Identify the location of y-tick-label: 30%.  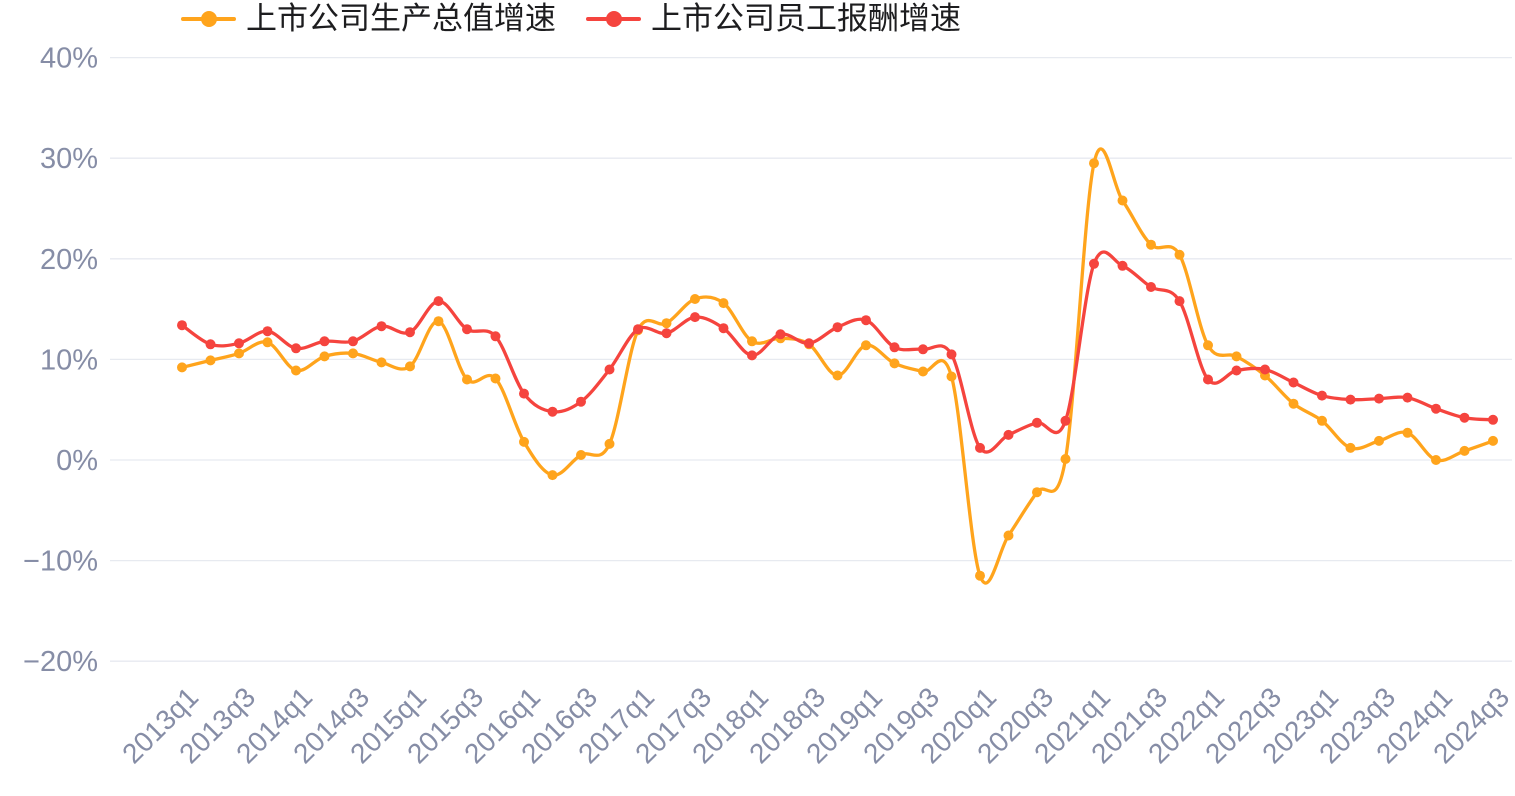
(69, 159).